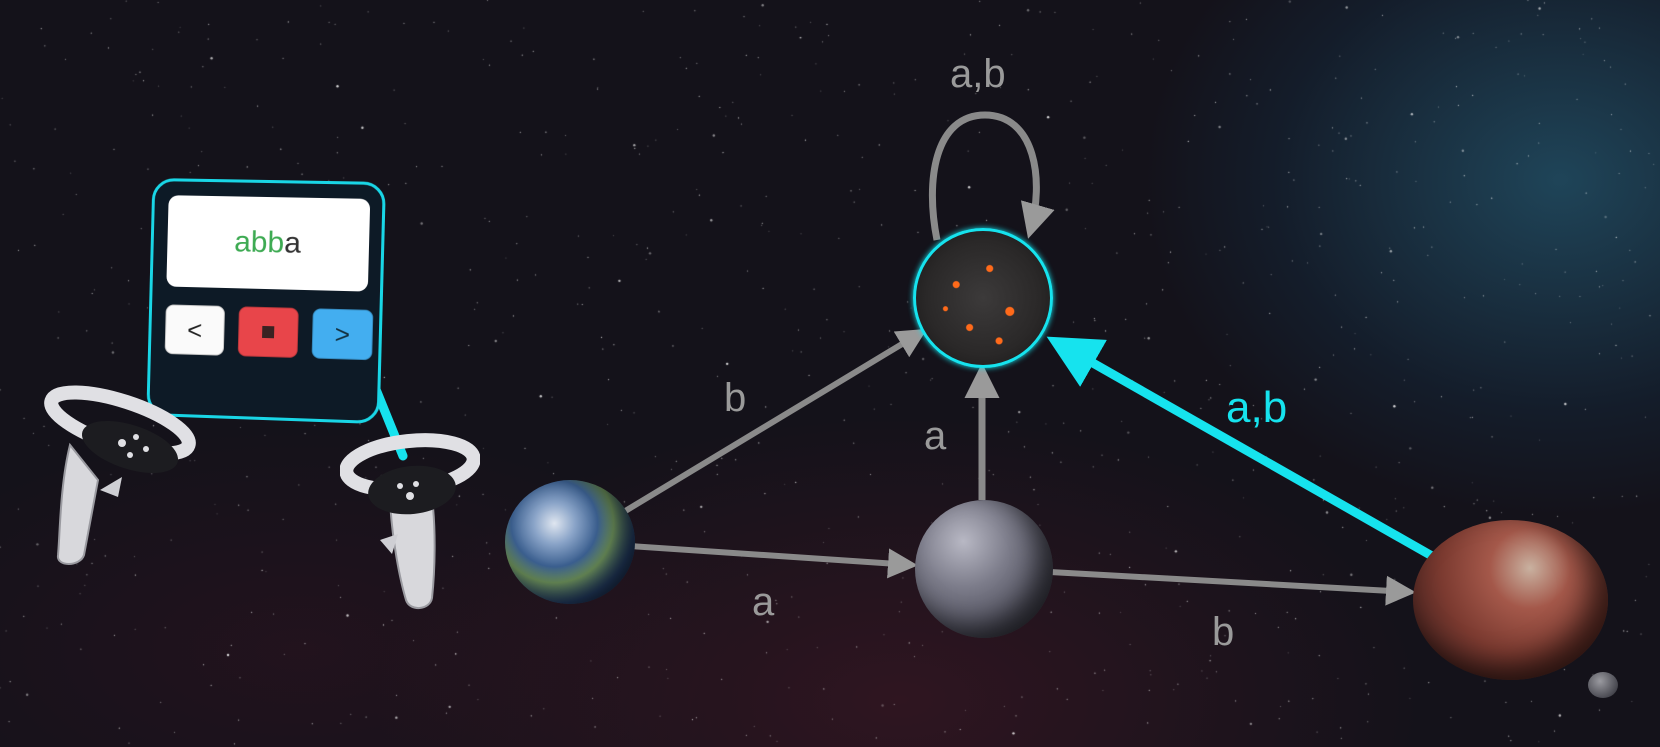 The width and height of the screenshot is (1660, 747). I want to click on state-moon, so click(984, 569).